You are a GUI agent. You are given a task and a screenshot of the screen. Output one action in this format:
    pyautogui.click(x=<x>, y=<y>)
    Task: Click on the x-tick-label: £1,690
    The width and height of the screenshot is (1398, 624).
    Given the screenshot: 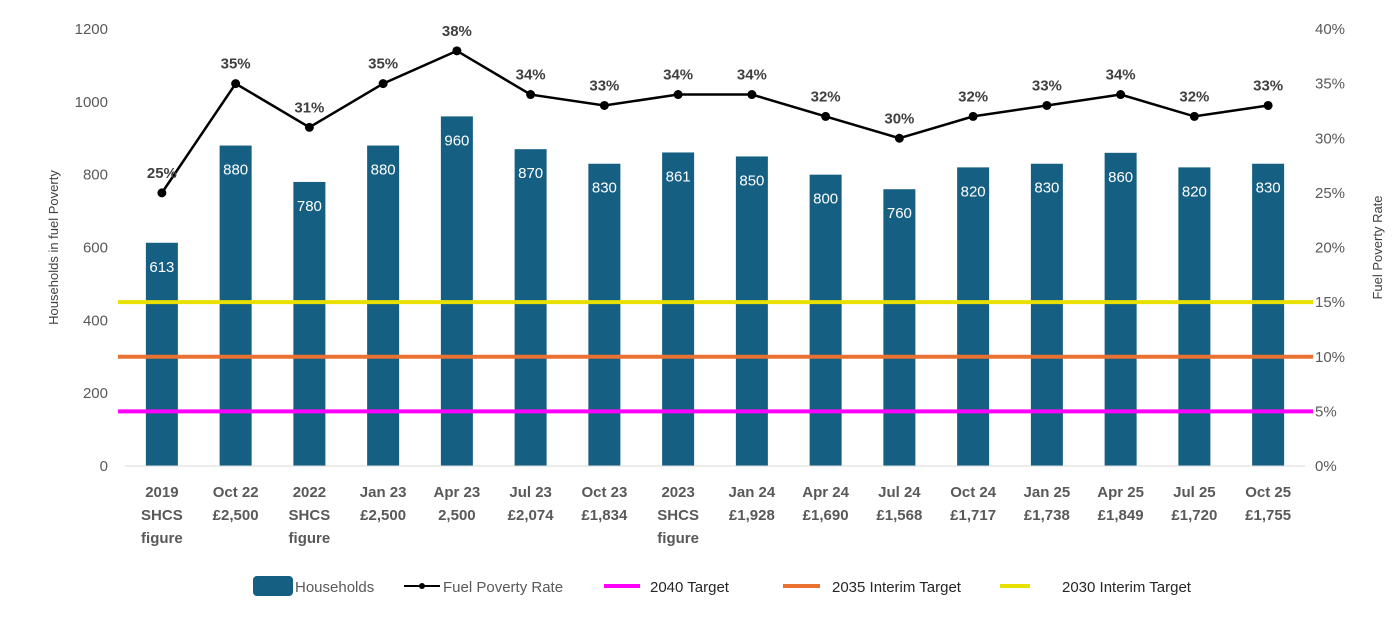 What is the action you would take?
    pyautogui.click(x=826, y=515)
    